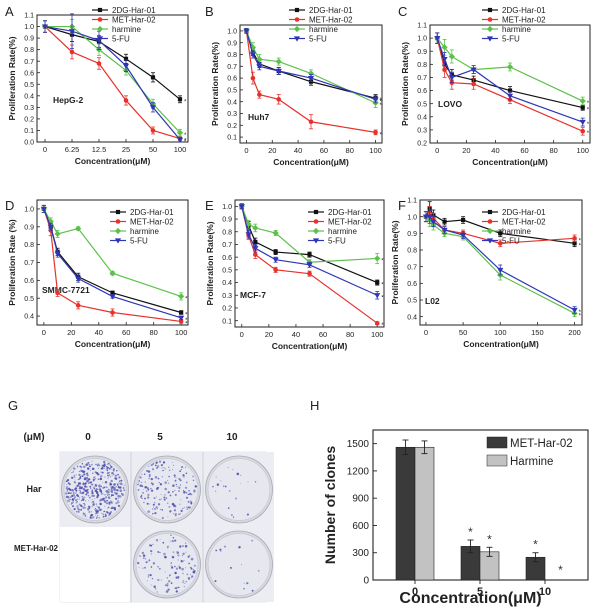 The image size is (600, 614). I want to click on y-axis-label: Proliferation Rate (%), so click(12, 262).